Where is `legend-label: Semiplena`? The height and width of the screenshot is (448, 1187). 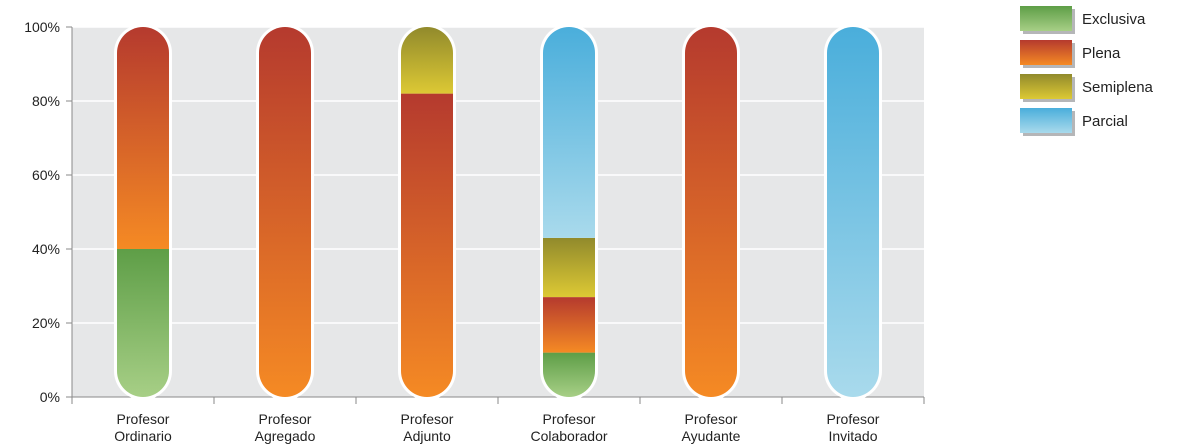 legend-label: Semiplena is located at coordinates (1118, 87).